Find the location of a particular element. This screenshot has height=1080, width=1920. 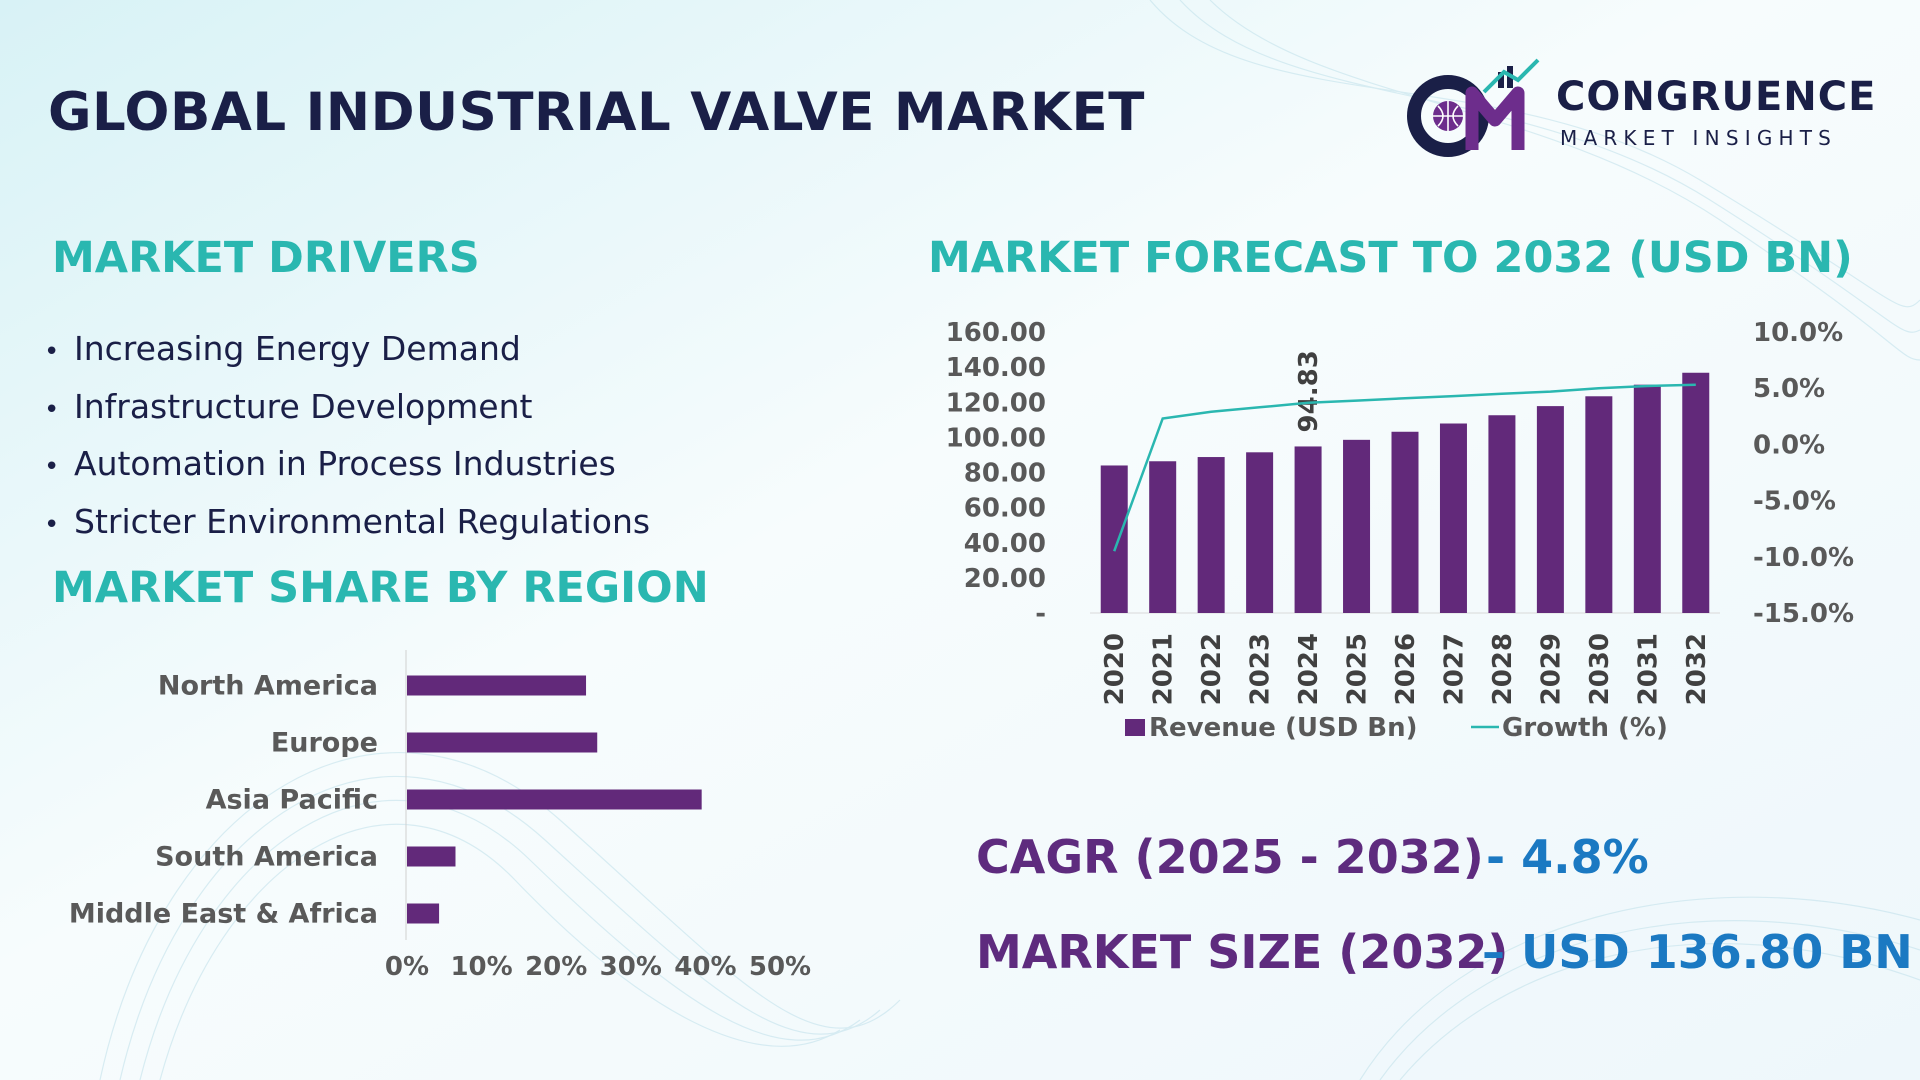

driver-item: Automation in Process Industries is located at coordinates (347, 466).